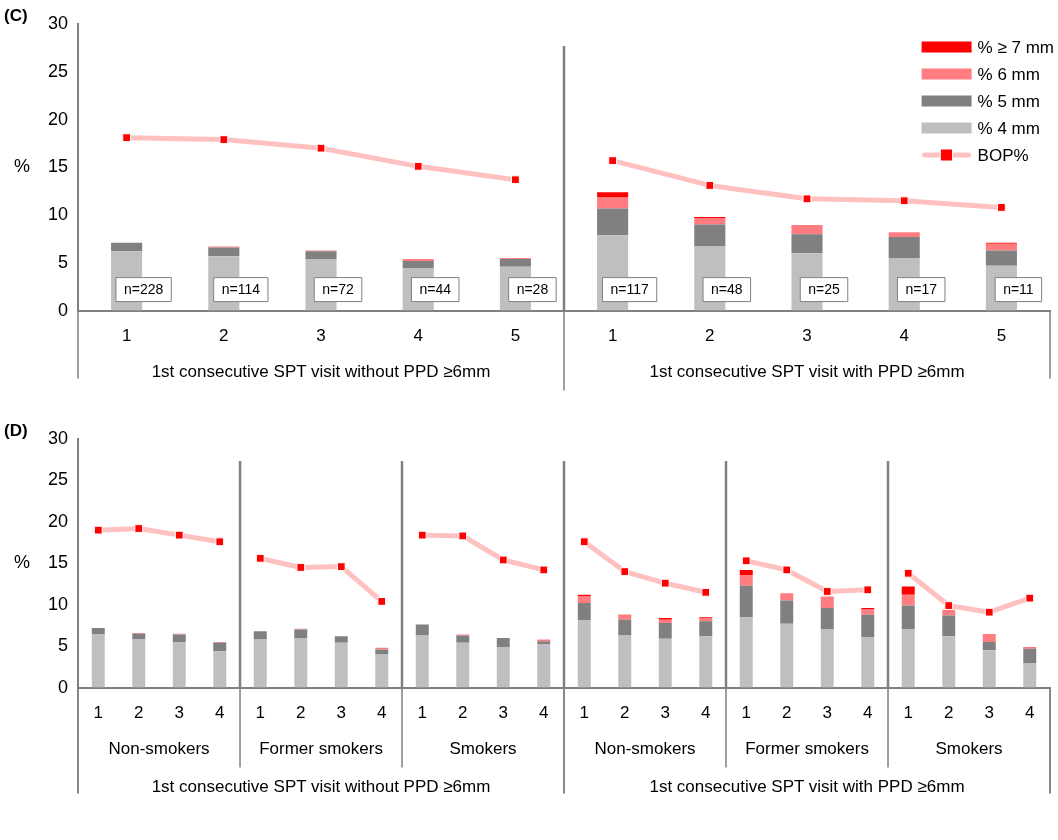  Describe the element at coordinates (1003, 155) in the screenshot. I see `legend-label: BOP%` at that location.